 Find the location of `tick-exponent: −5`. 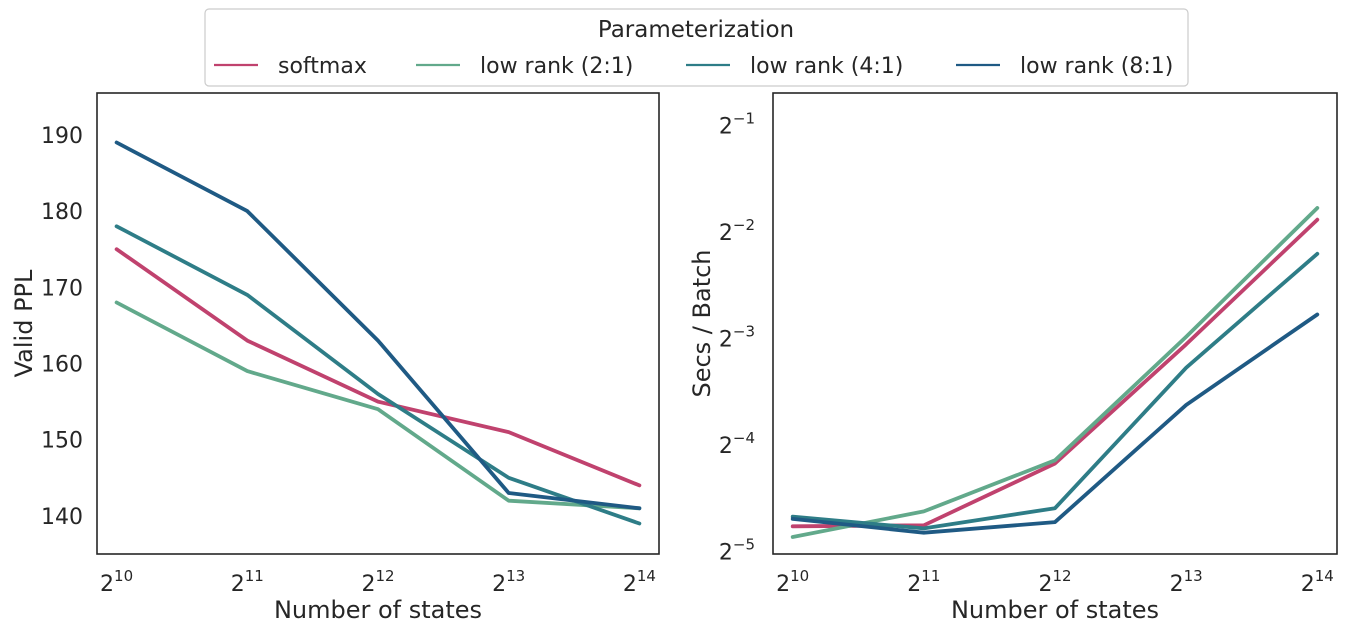

tick-exponent: −5 is located at coordinates (744, 544).